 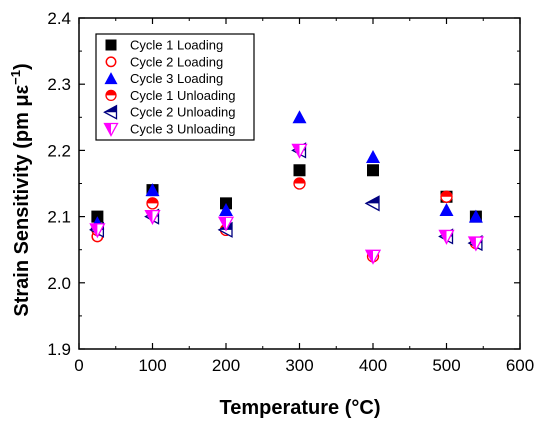 I want to click on y-tick-label: 2.0, so click(x=59, y=283).